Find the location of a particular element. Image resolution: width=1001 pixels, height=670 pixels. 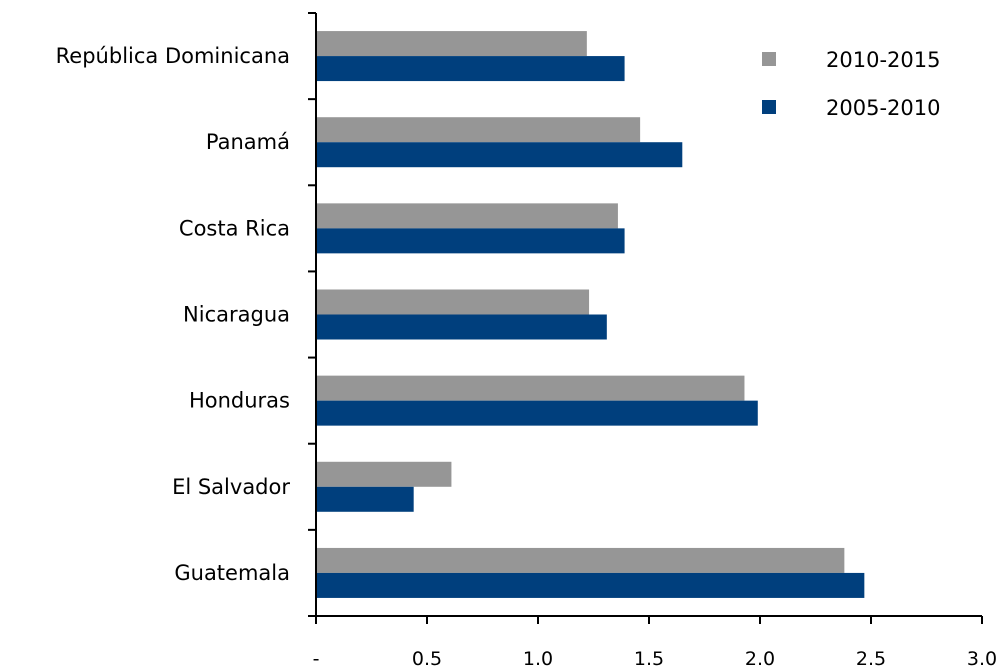

x-tick-labels: - 0.5 1.0 1.5 2.0 2.5 3.0 is located at coordinates (655, 659).